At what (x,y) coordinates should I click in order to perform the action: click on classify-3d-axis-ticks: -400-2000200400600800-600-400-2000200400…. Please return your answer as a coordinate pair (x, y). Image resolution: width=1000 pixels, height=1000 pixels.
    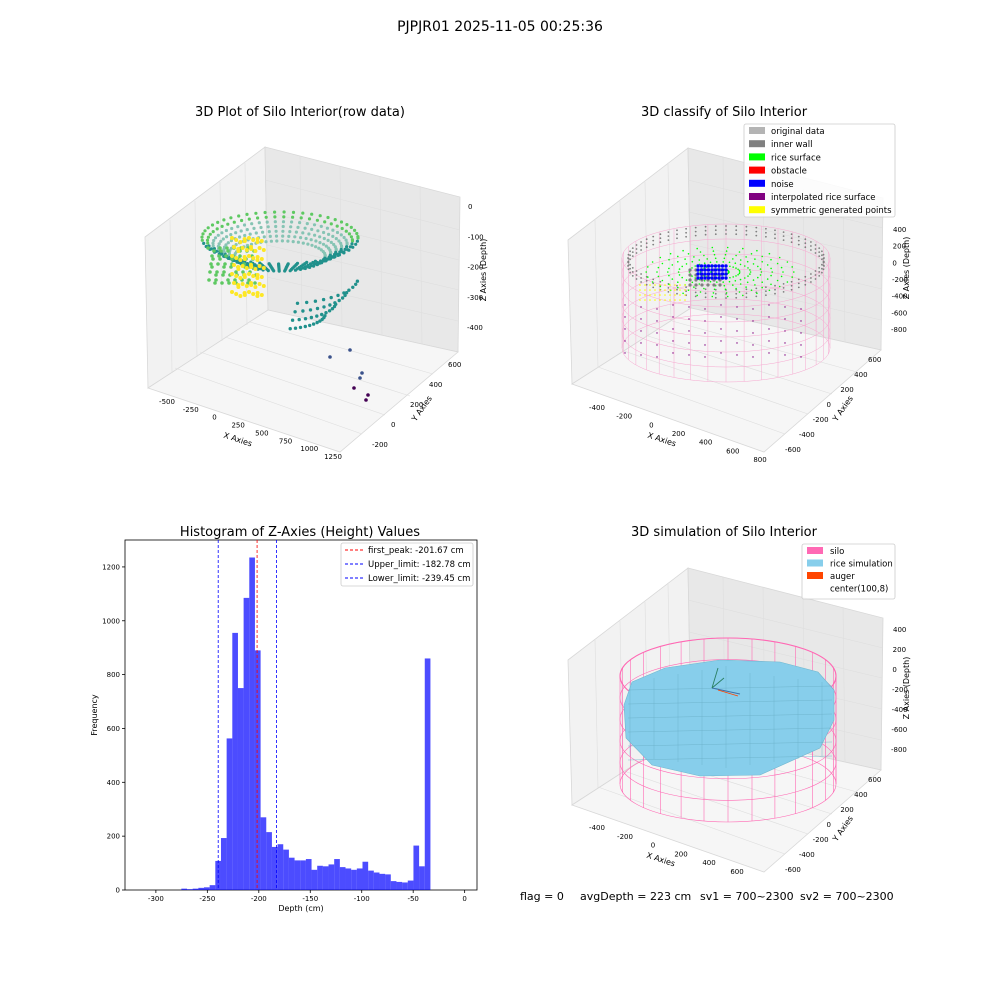
    Looking at the image, I should click on (748, 345).